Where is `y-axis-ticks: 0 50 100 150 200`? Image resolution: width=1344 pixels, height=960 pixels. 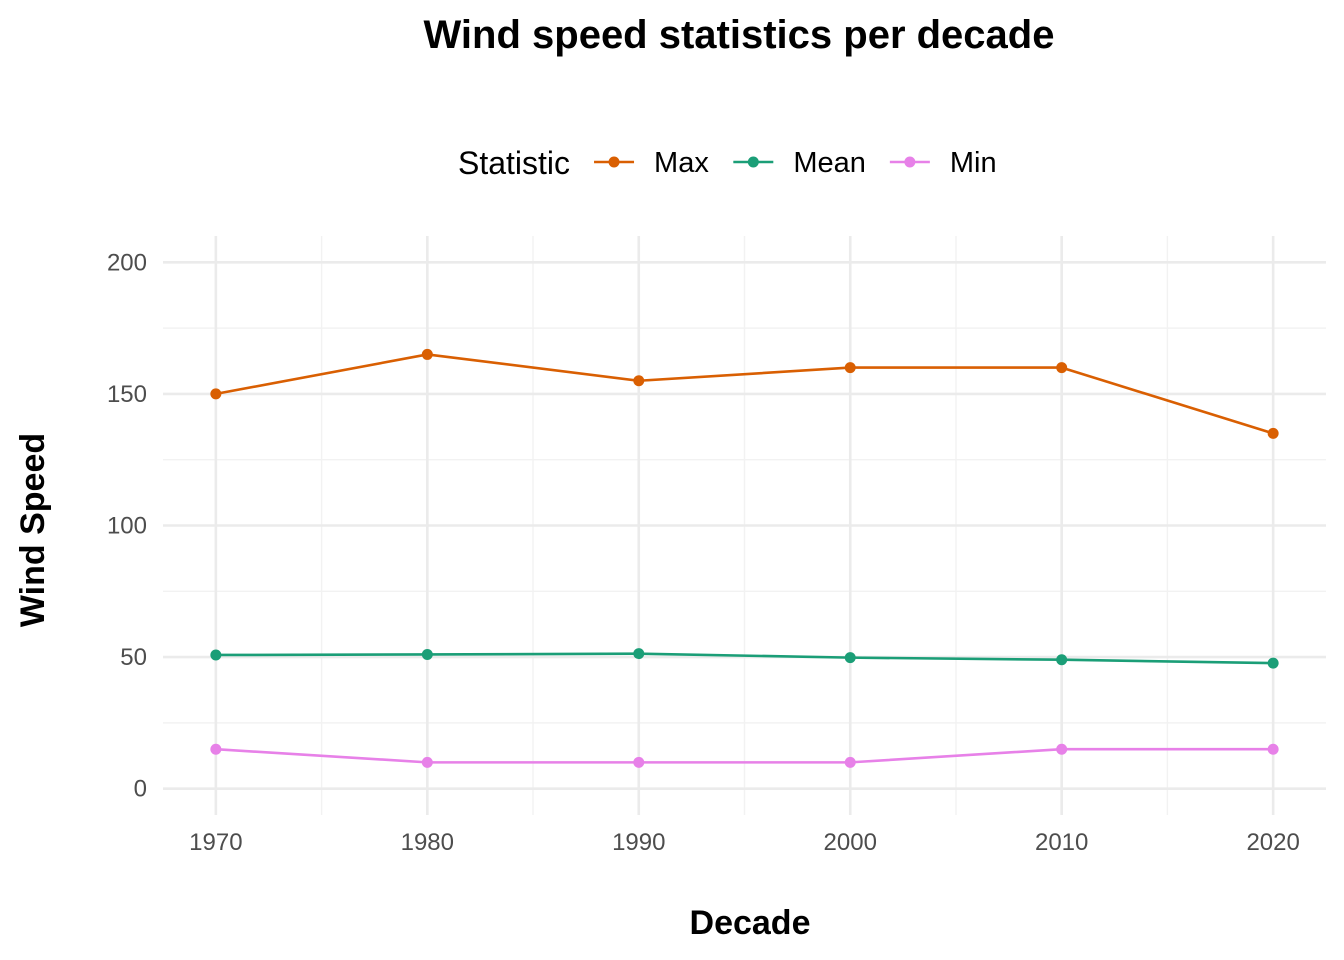 y-axis-ticks: 0 50 100 150 200 is located at coordinates (127, 525).